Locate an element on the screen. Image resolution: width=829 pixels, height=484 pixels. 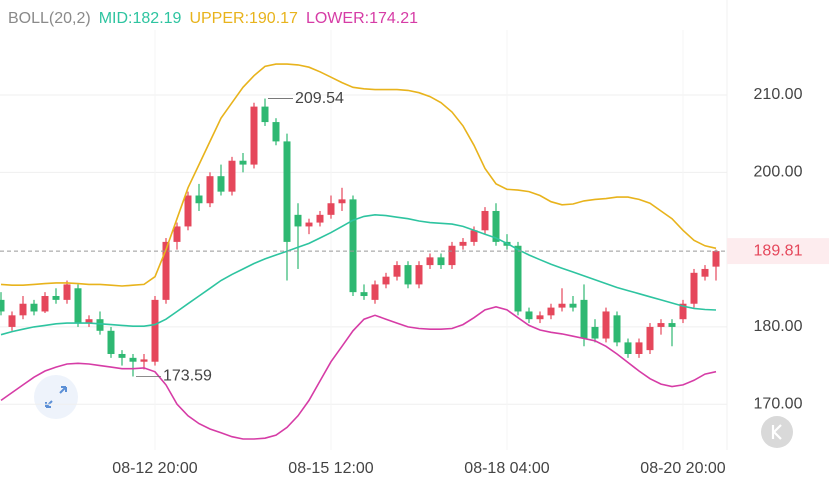
x-tick-label: 08-20 20:00 is located at coordinates (683, 468).